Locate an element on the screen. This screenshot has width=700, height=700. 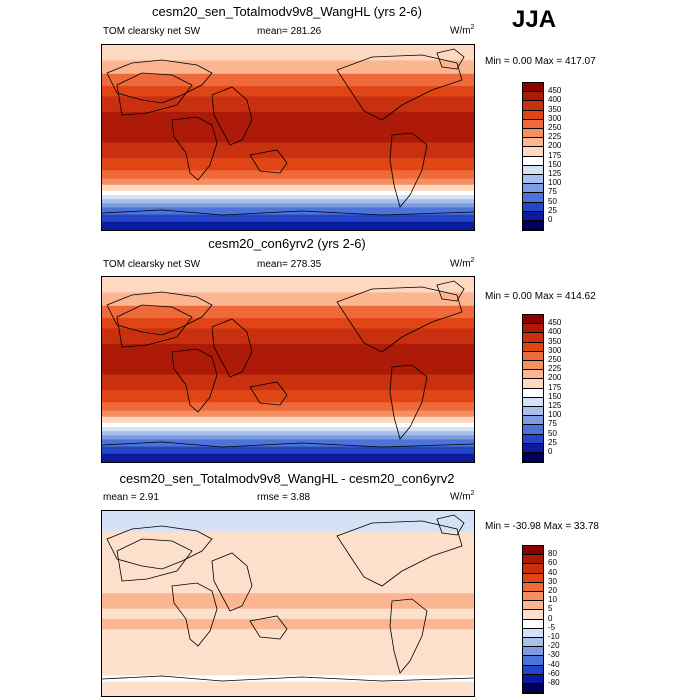
panel-1-colorbar-tick-label: 25 is located at coordinates (552, 210).